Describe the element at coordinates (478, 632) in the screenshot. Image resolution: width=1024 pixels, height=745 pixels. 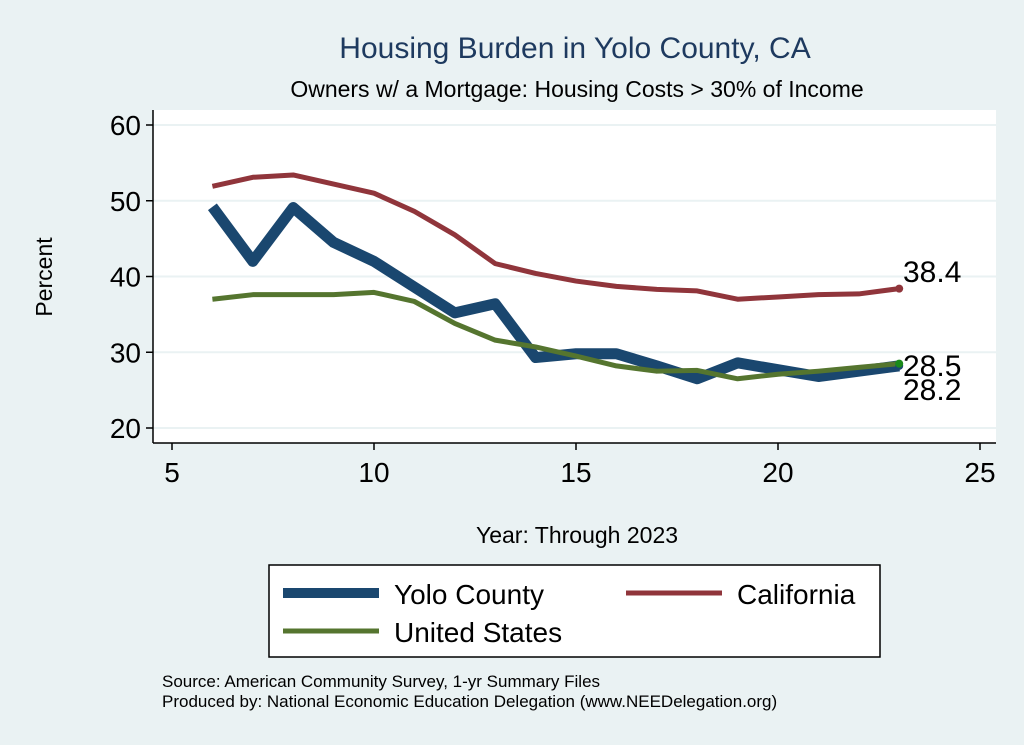
I see `legend-label-united-states: United States` at that location.